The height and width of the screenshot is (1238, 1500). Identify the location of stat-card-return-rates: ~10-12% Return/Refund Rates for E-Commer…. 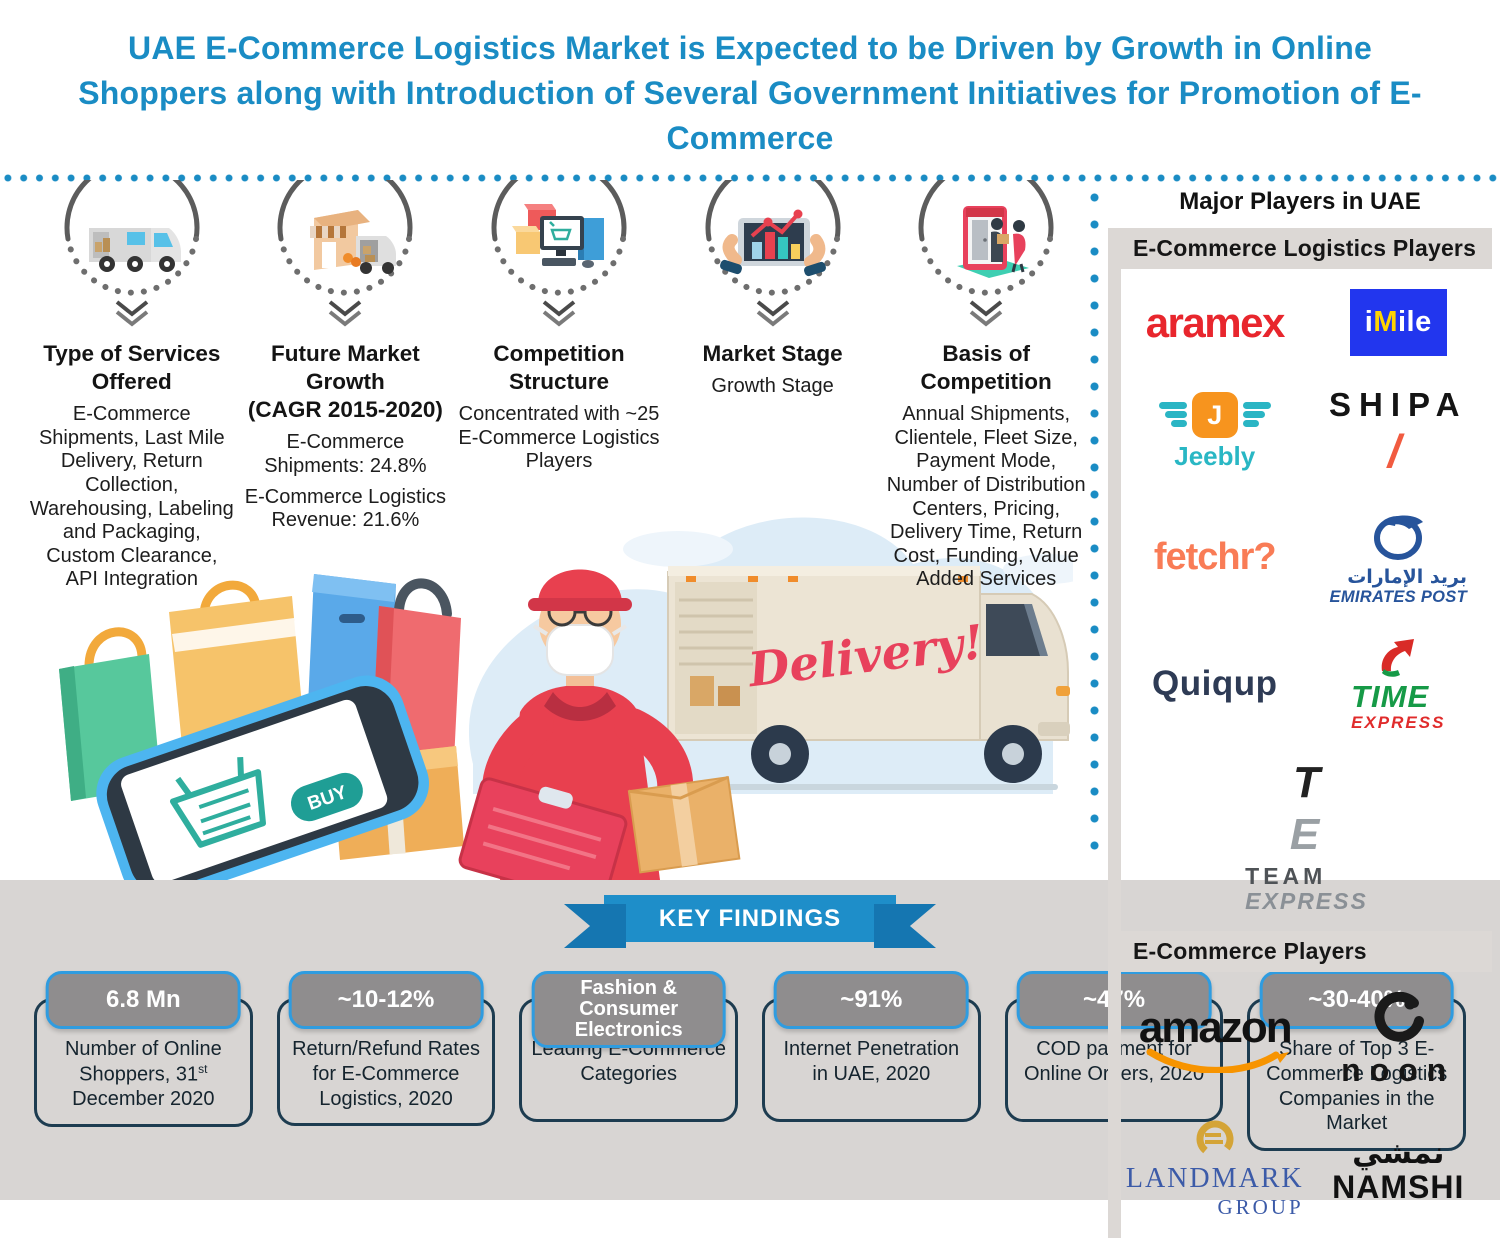
(386, 1049).